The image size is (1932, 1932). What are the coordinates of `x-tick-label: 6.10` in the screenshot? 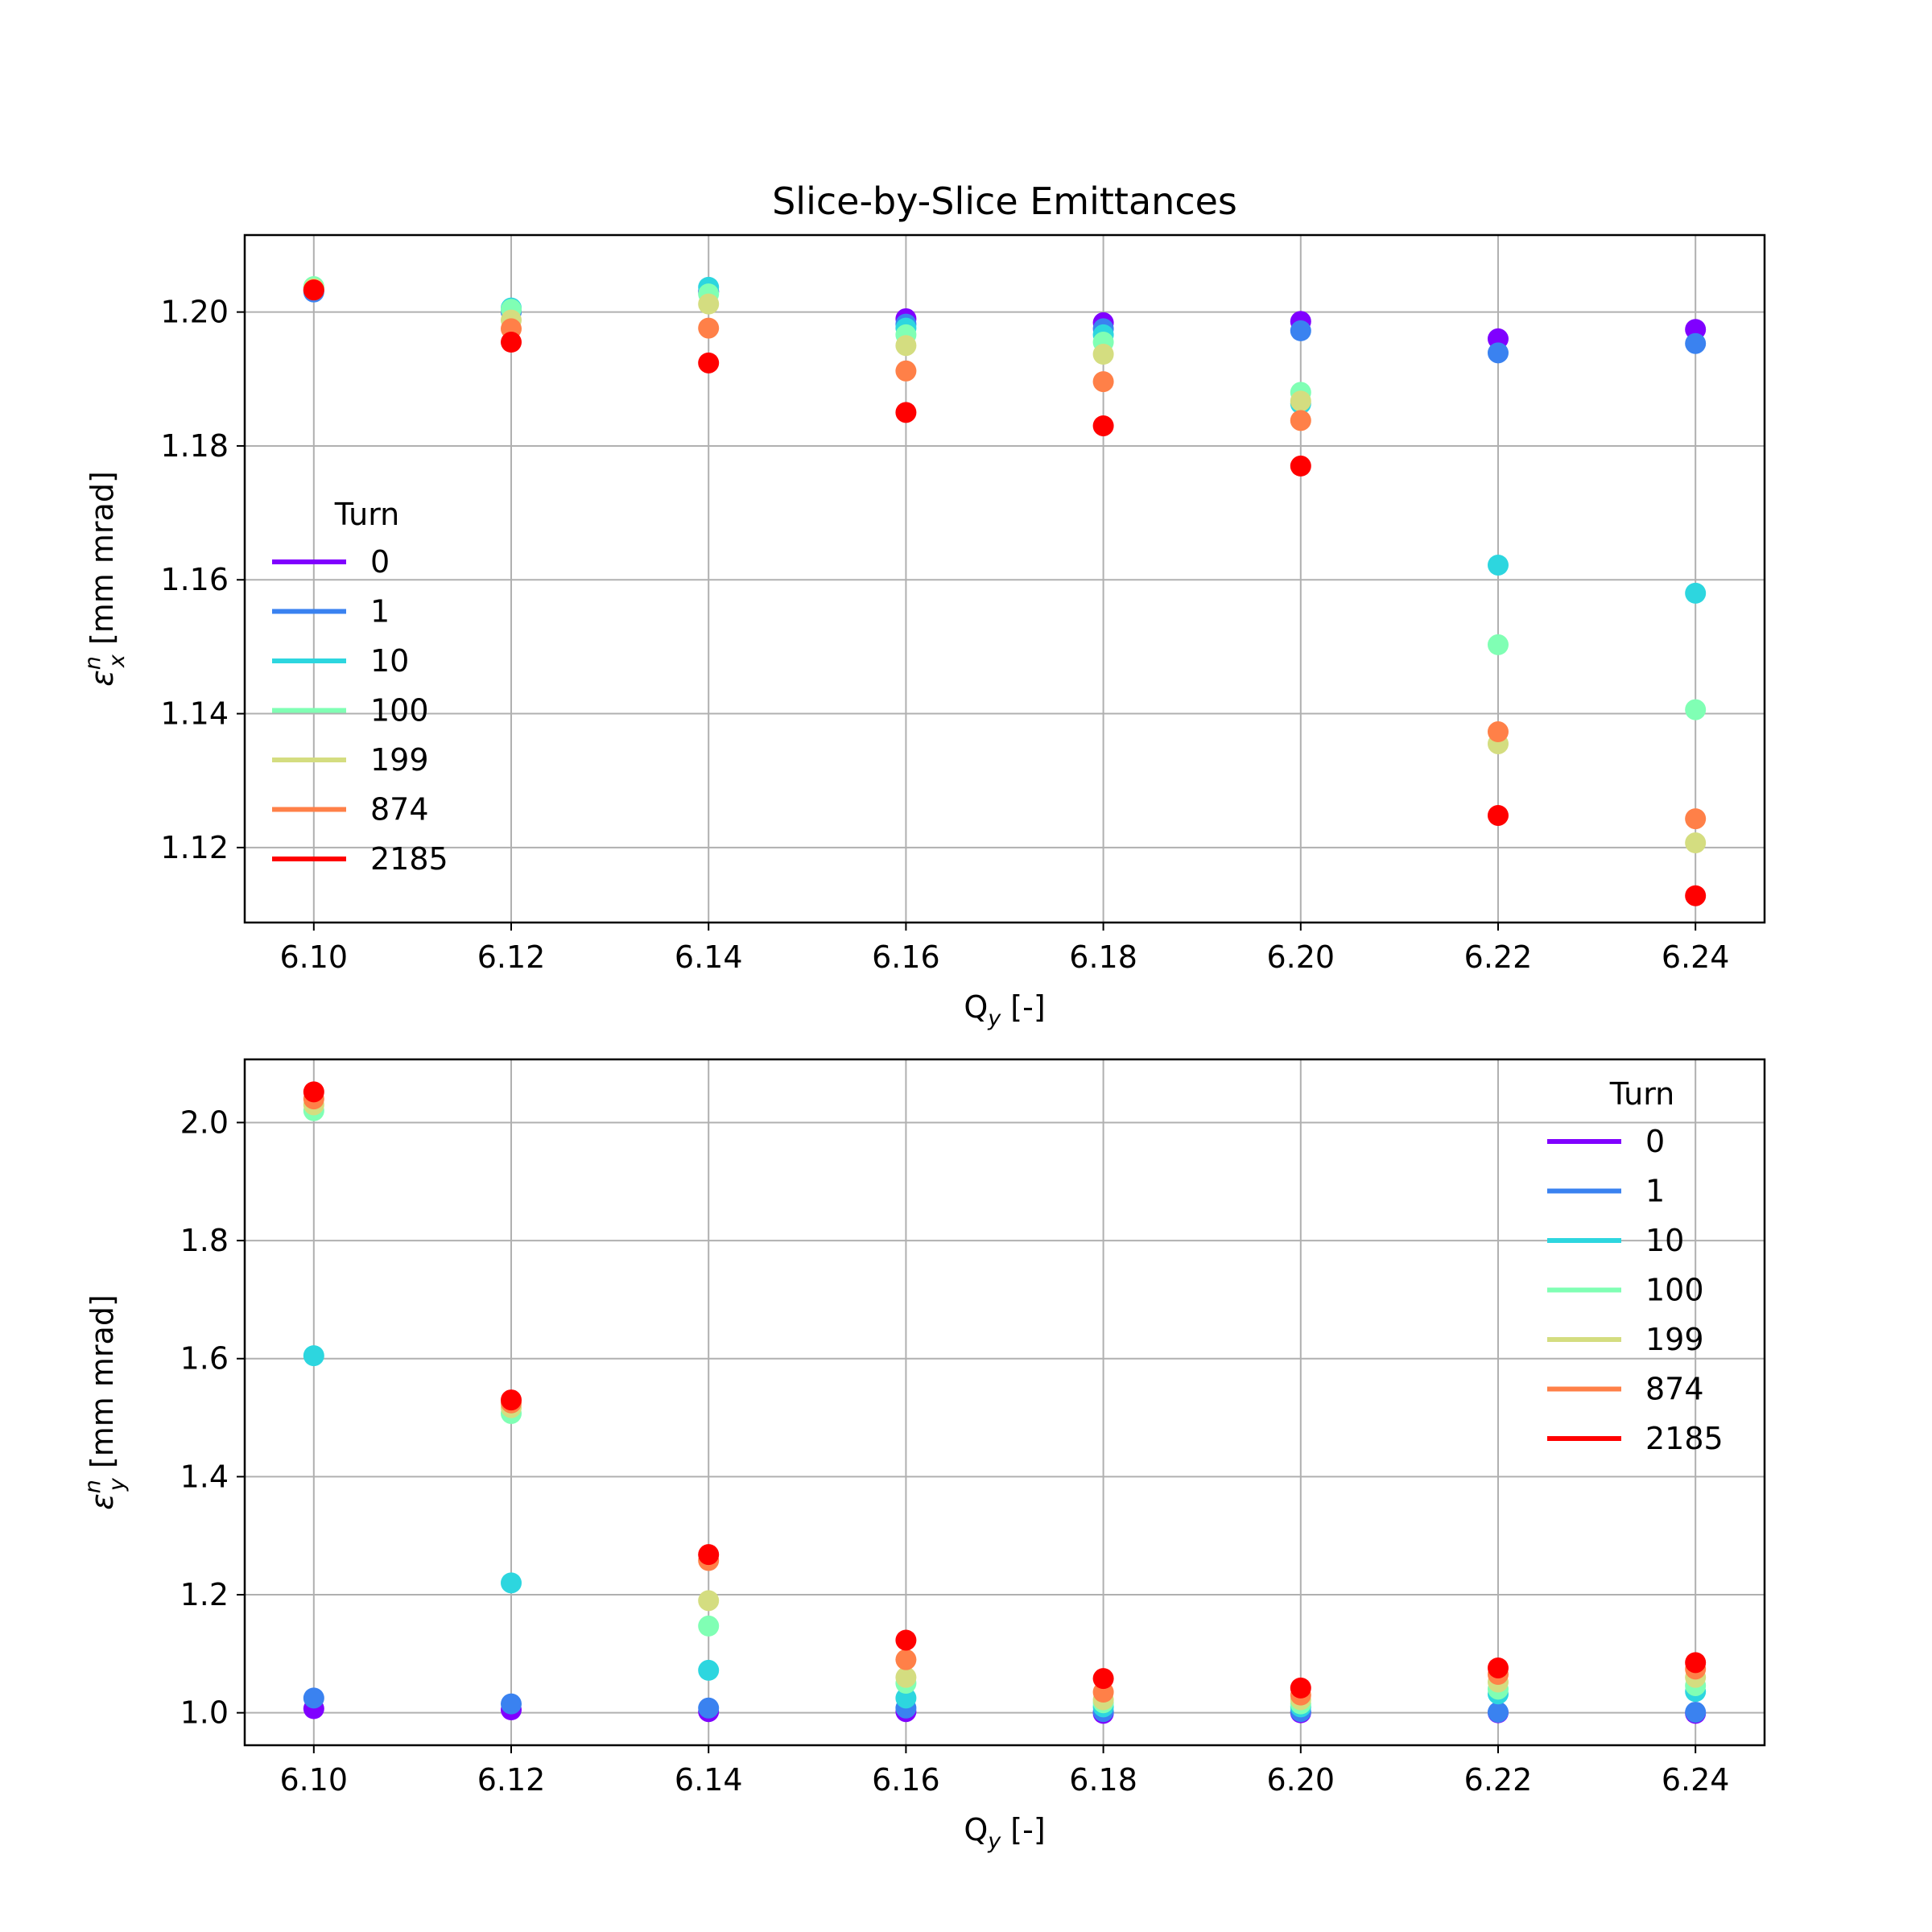 It's located at (314, 1780).